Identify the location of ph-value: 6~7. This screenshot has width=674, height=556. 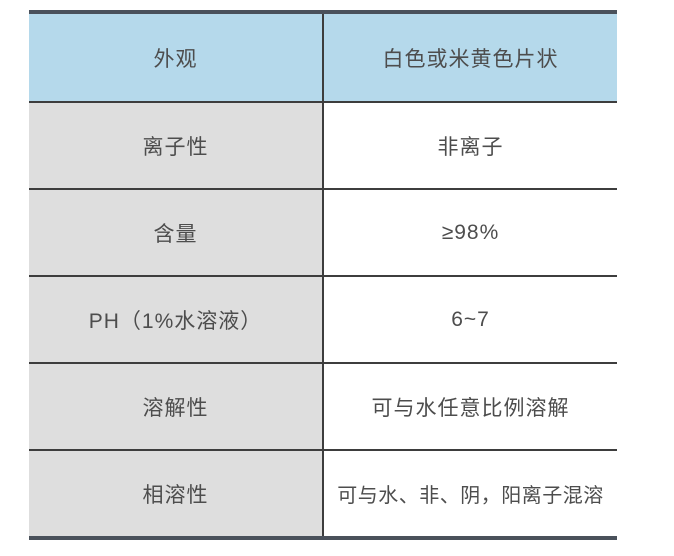
(470, 319).